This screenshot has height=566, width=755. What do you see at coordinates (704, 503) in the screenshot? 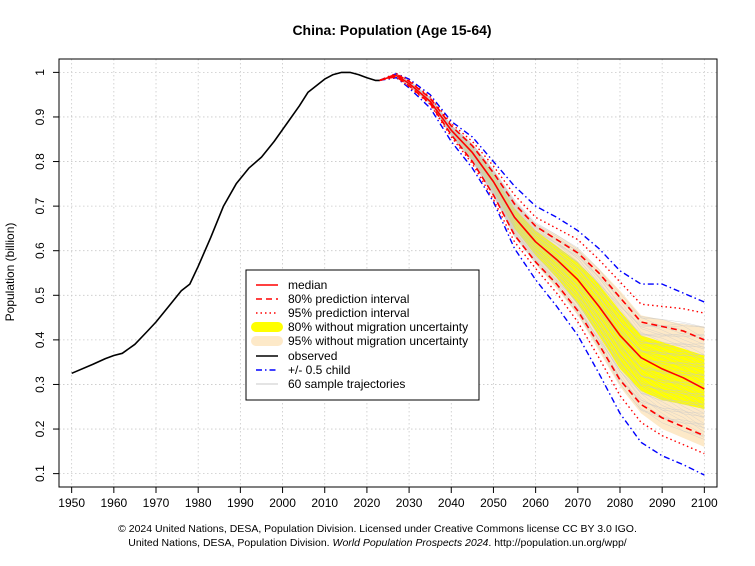
I see `x-tick-label: 2100` at bounding box center [704, 503].